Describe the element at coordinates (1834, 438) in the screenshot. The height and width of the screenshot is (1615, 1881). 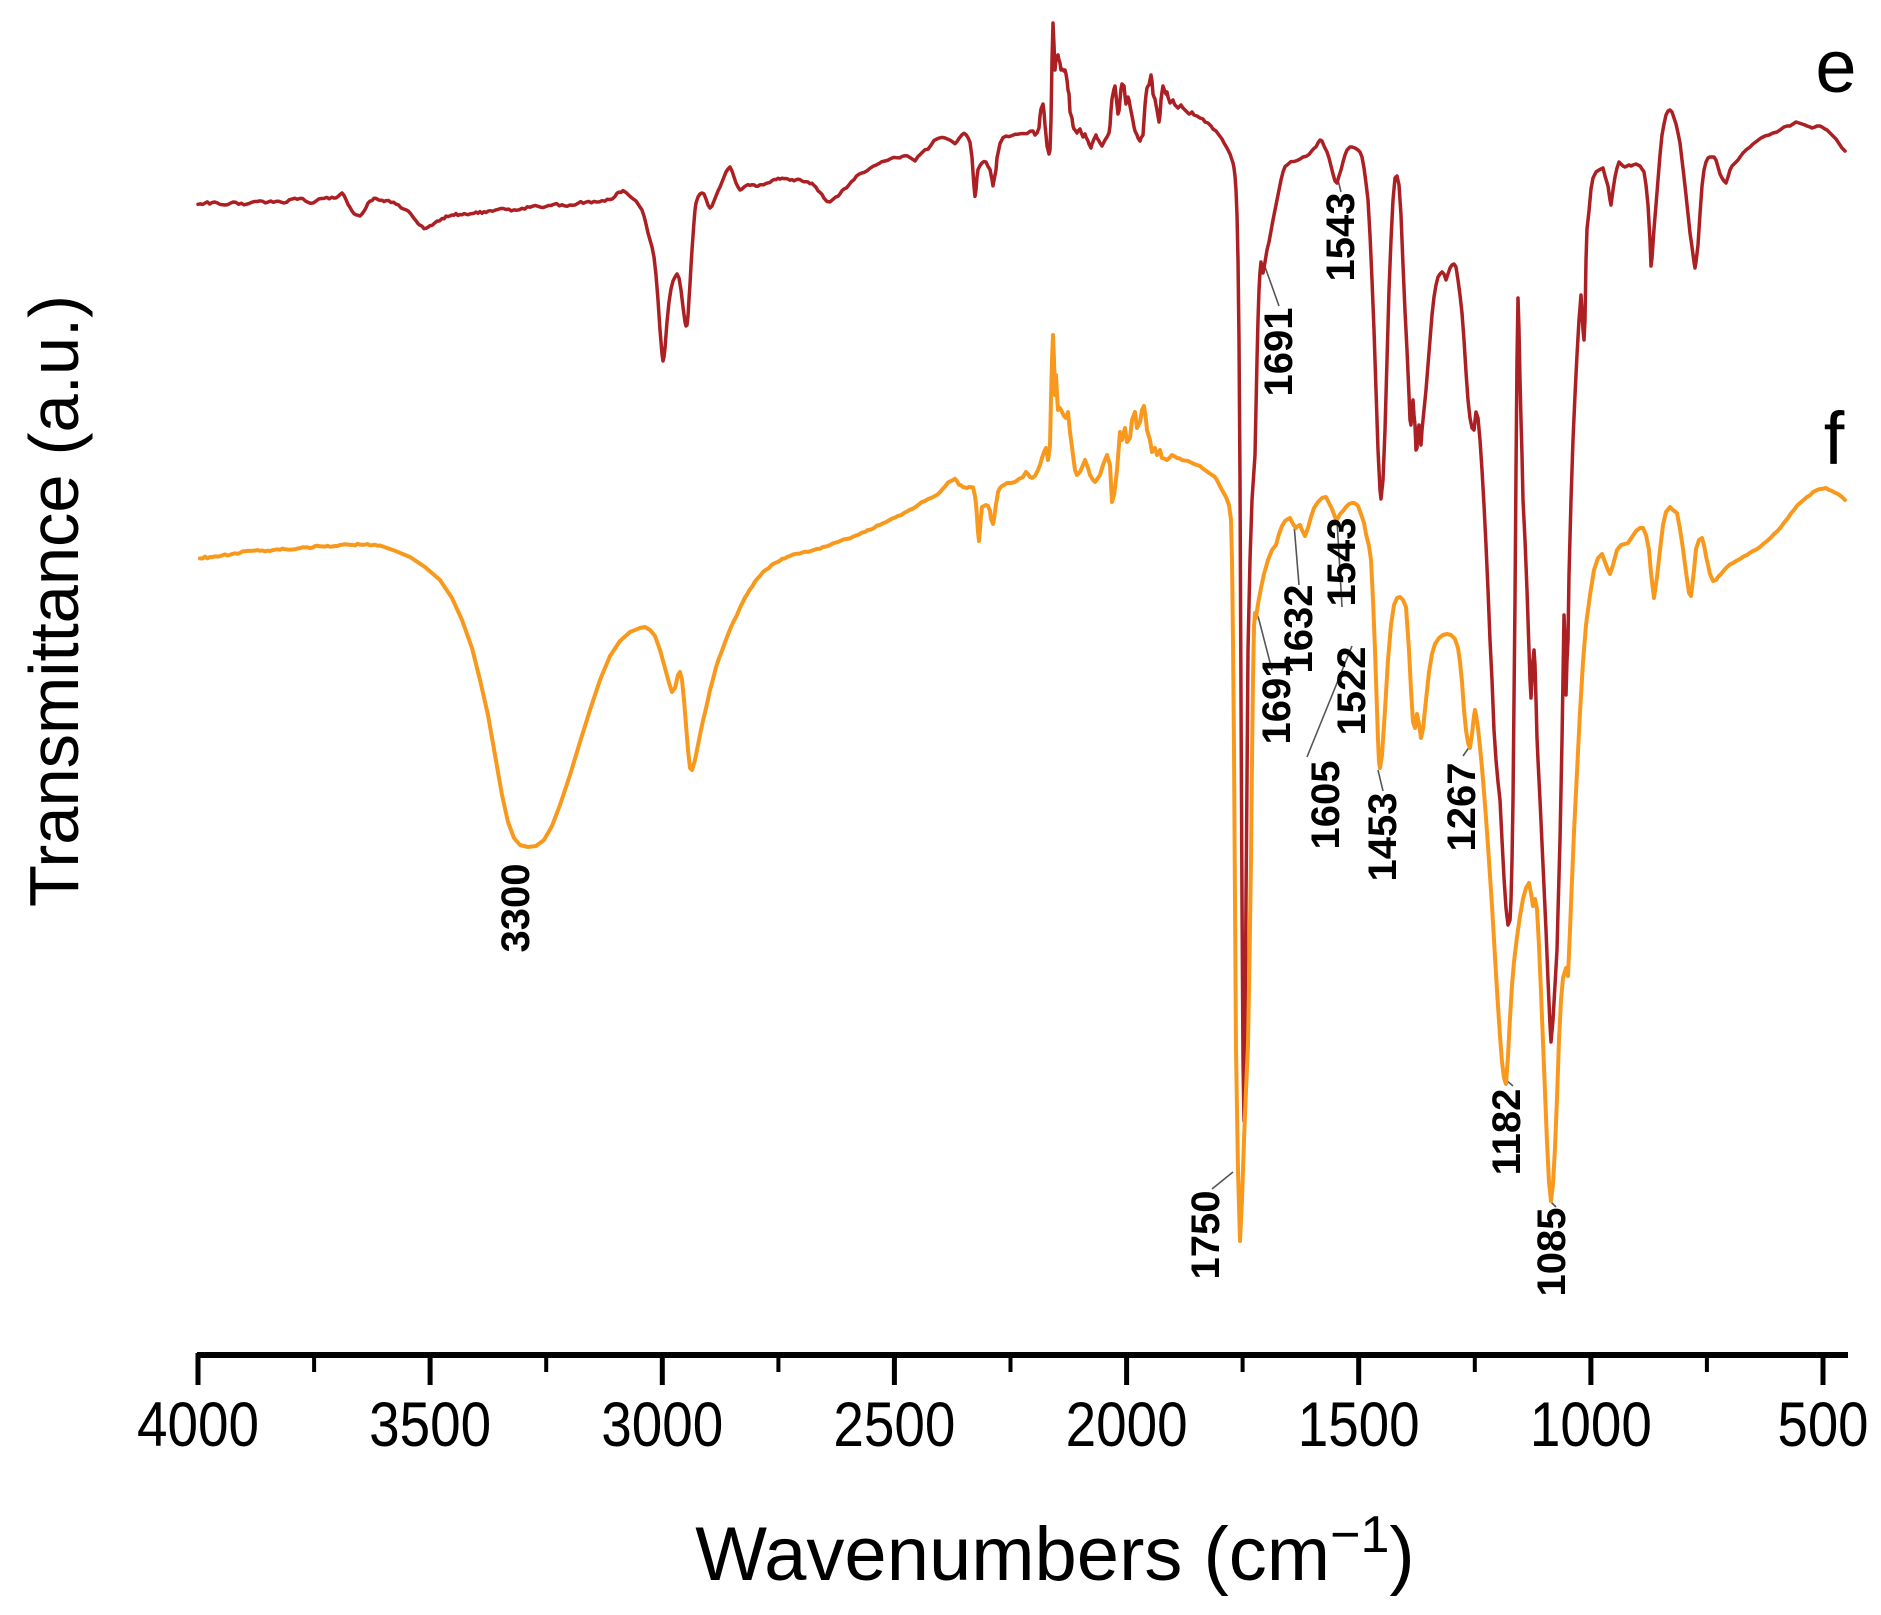
I see `svg-text: f` at that location.